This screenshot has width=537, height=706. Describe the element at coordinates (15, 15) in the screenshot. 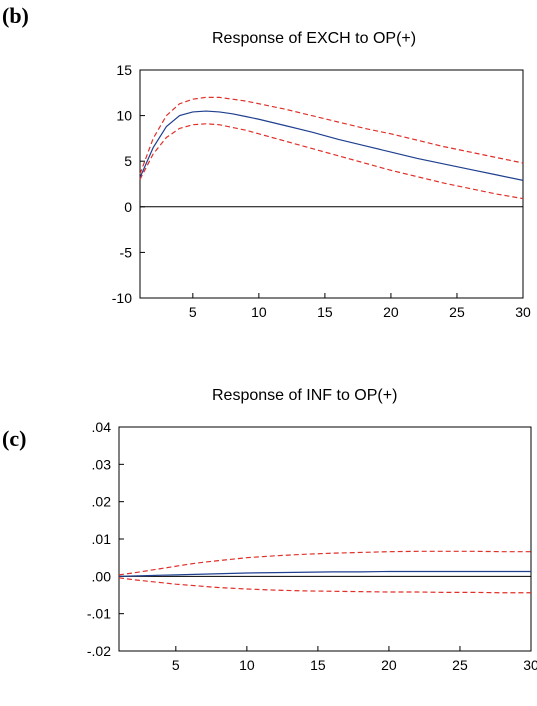

I see `panel-label-b: (b)` at that location.